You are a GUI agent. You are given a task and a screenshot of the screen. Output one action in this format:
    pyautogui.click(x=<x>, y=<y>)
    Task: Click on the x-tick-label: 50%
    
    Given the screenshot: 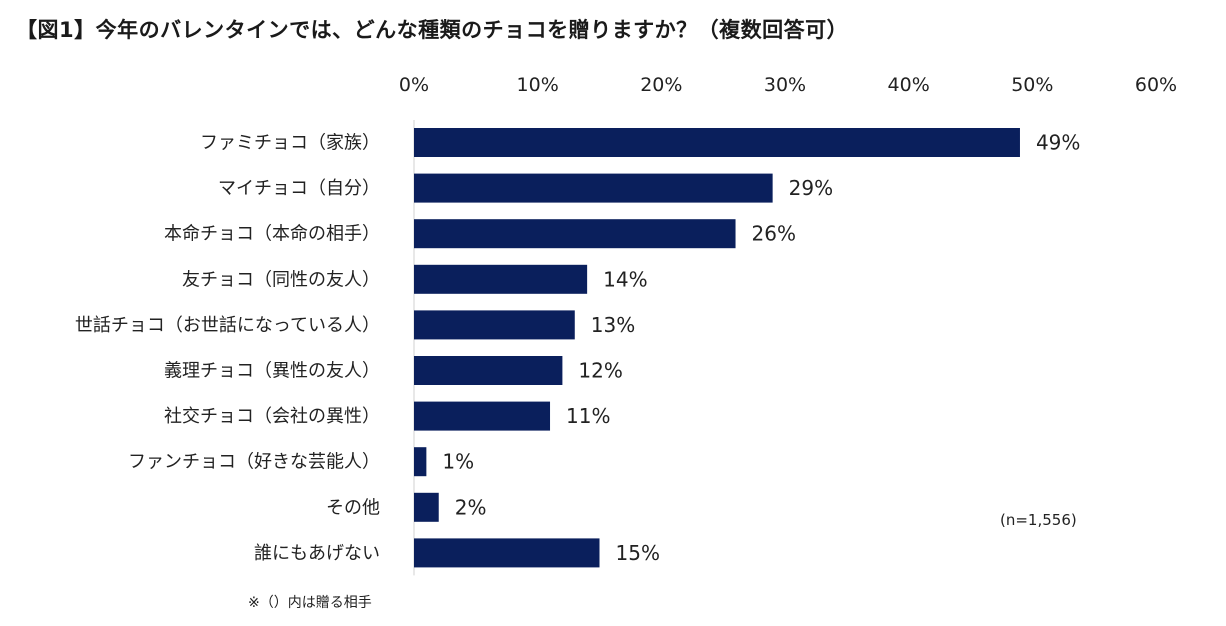 What is the action you would take?
    pyautogui.click(x=1032, y=85)
    